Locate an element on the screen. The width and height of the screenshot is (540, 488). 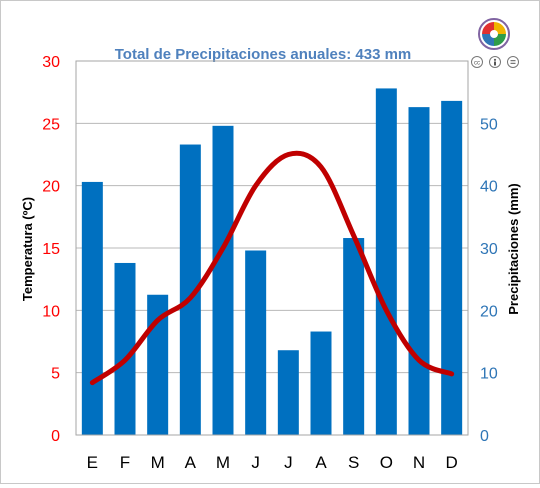
y-axis-left-label: Temperatura (ºC) is located at coordinates (27, 249).